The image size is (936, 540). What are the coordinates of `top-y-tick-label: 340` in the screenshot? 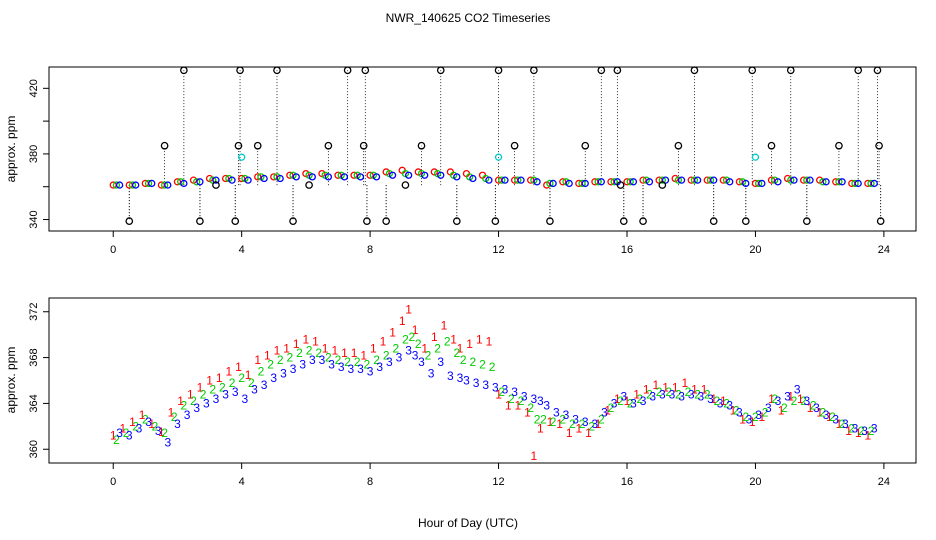 It's located at (34, 219).